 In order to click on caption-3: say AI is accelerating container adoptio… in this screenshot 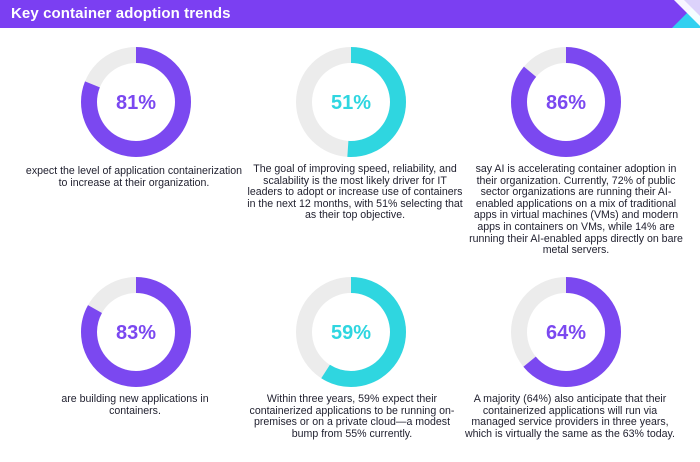, I will do `click(576, 210)`.